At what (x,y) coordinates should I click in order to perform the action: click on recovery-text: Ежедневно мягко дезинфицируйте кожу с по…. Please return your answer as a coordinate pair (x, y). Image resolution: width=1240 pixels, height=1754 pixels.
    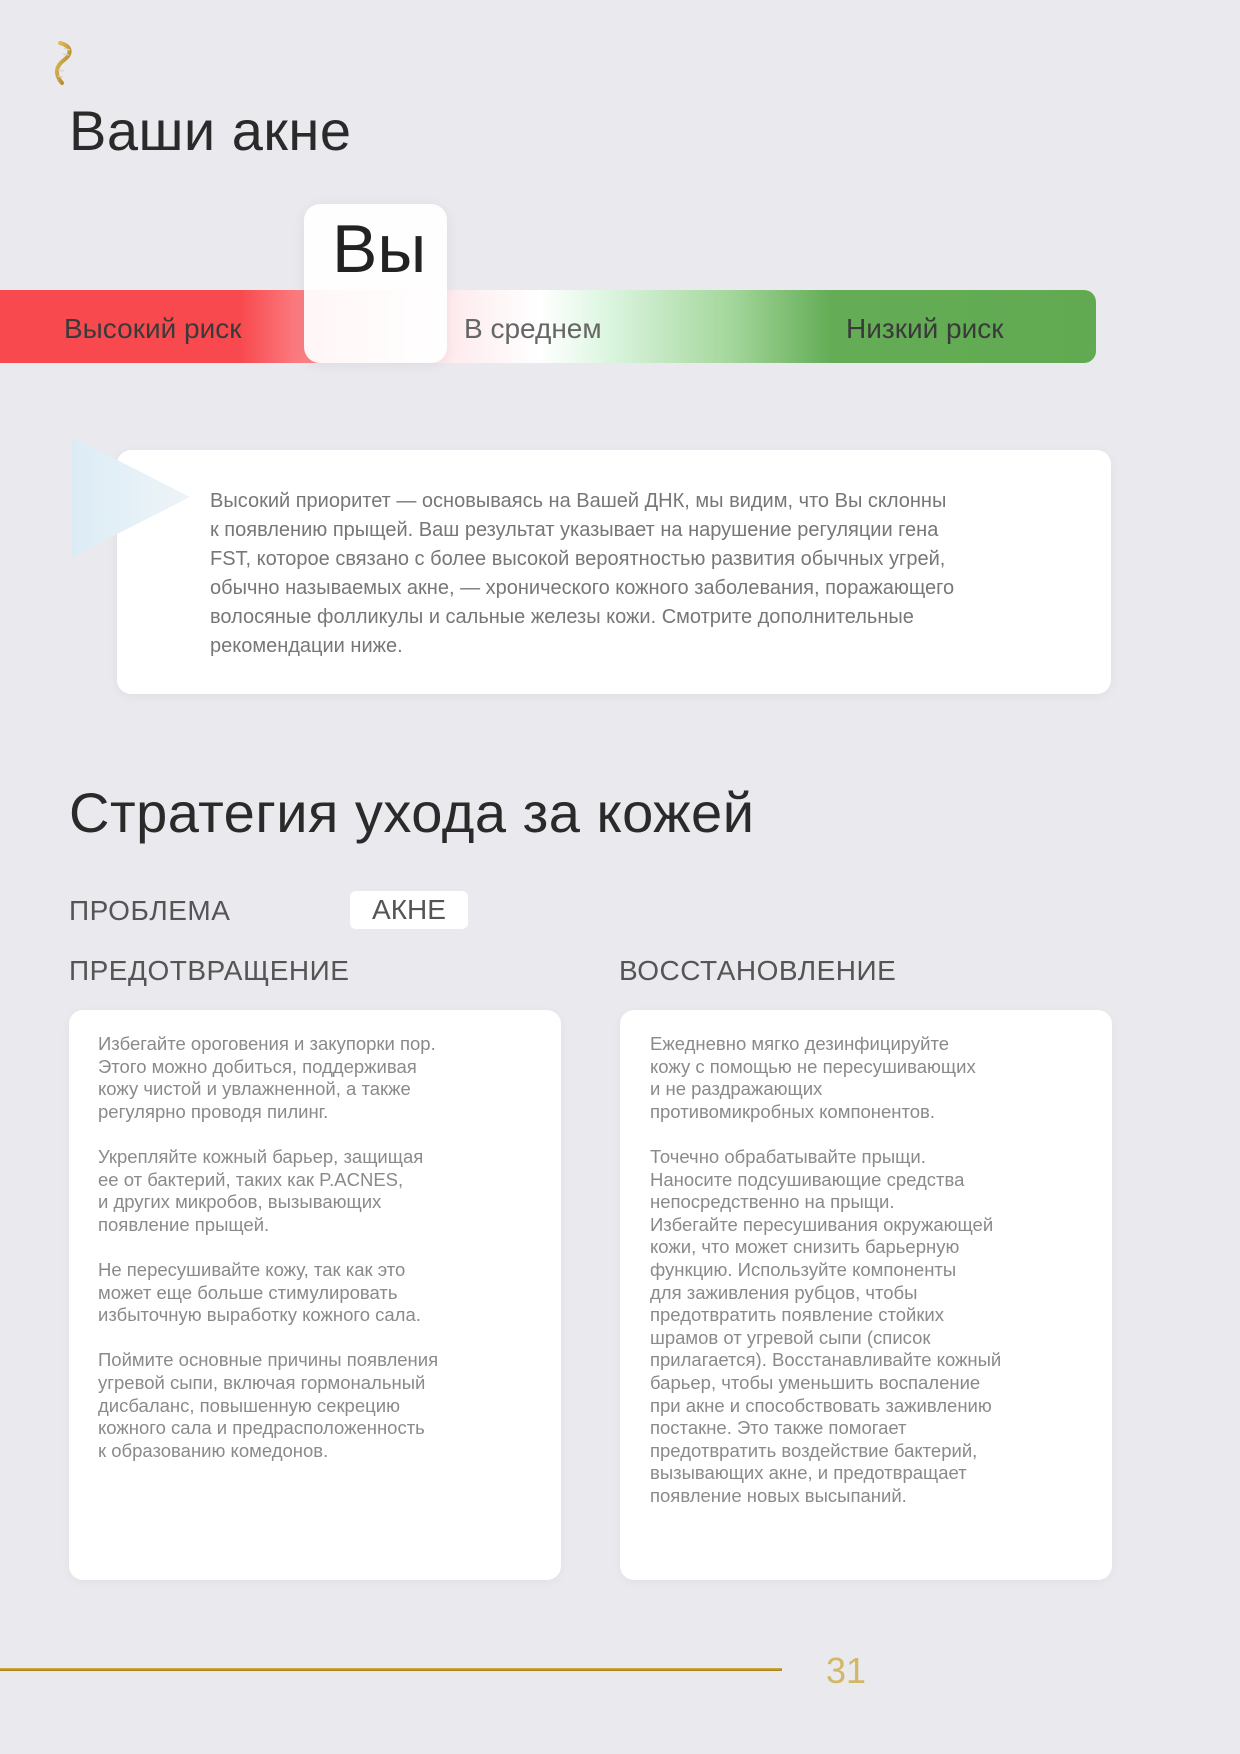
    Looking at the image, I should click on (826, 1269).